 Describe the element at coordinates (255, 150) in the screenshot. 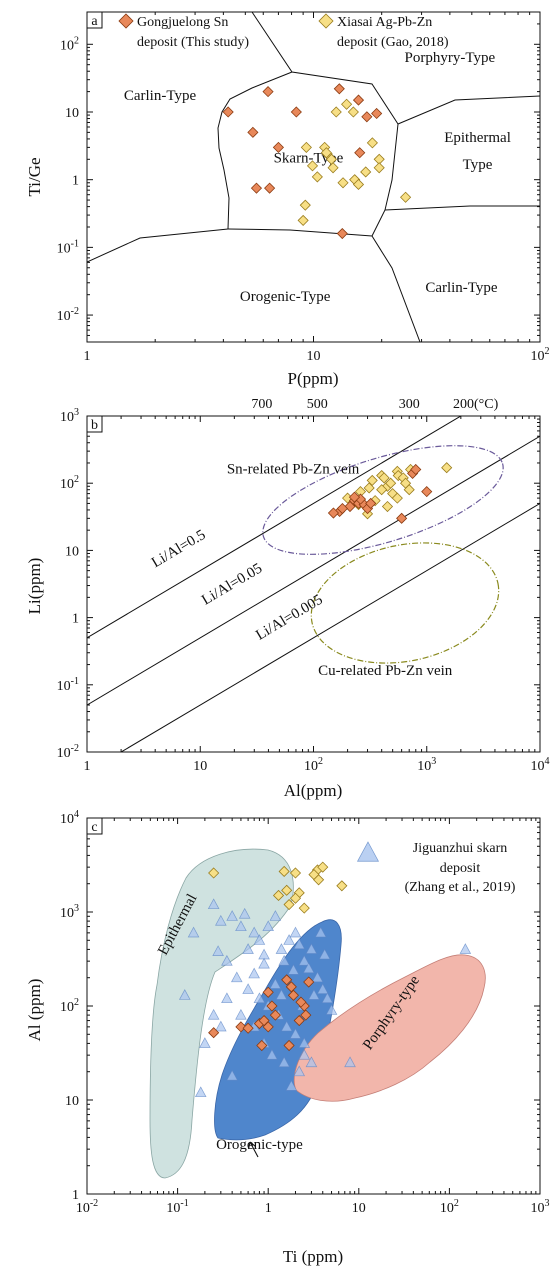

I see `boundary-carlin-top` at that location.